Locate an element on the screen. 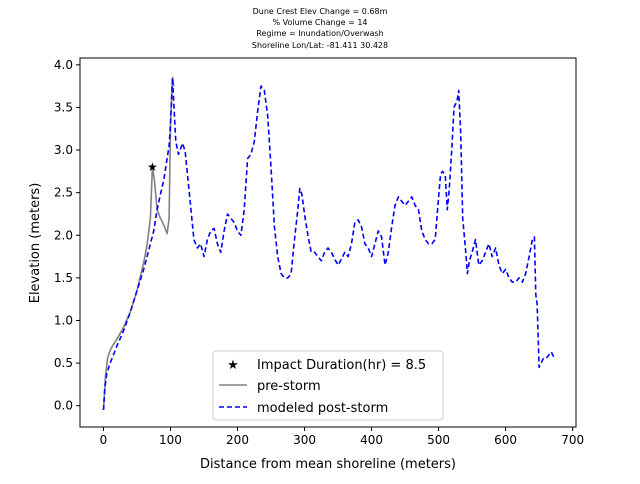  chart-title-line-1: Dune Crest Elev Change = 0.68m is located at coordinates (320, 11).